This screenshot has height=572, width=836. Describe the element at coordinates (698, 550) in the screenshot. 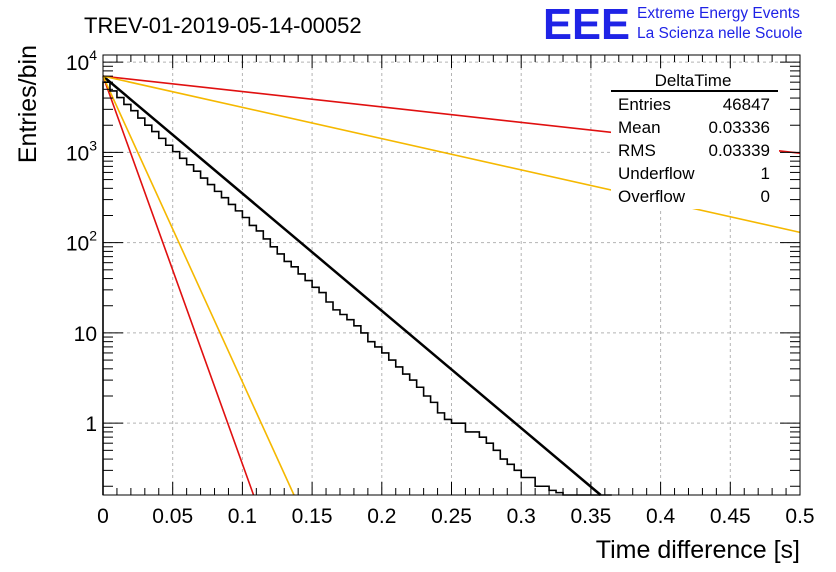

I see `x-axis-label: Time difference [s]` at that location.